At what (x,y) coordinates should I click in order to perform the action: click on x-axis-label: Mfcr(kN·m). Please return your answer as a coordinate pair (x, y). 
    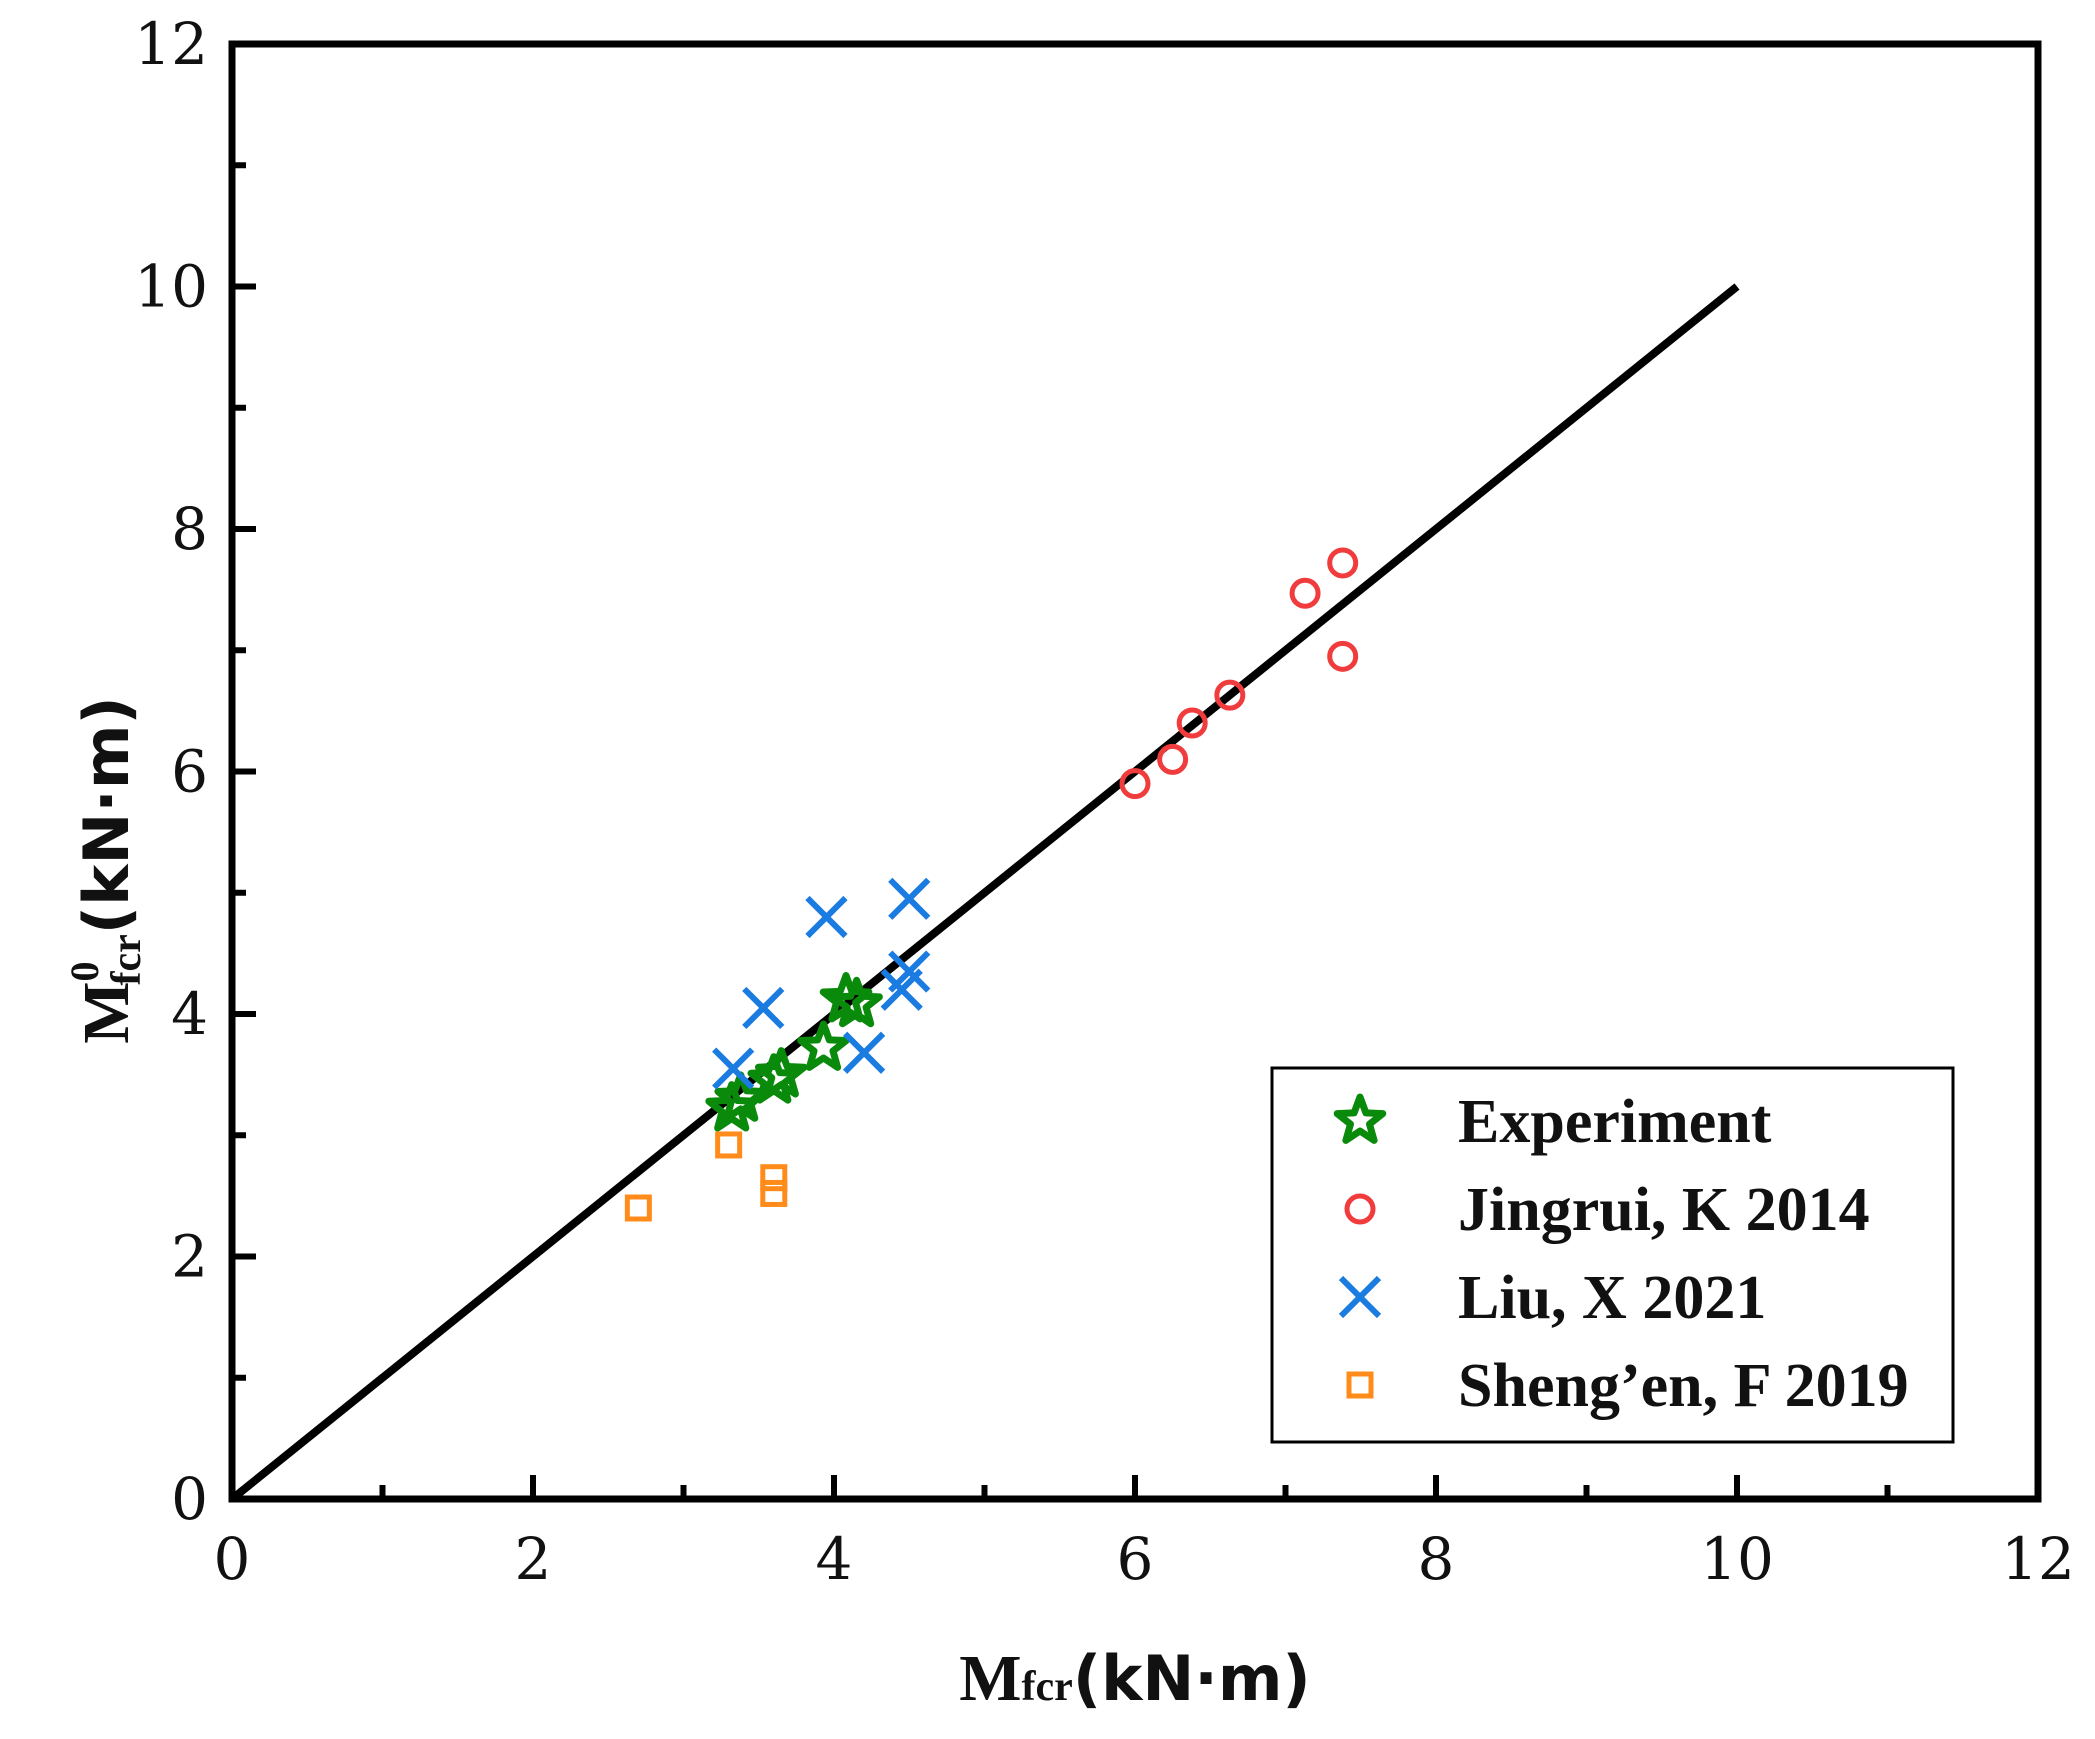
    Looking at the image, I should click on (1135, 1678).